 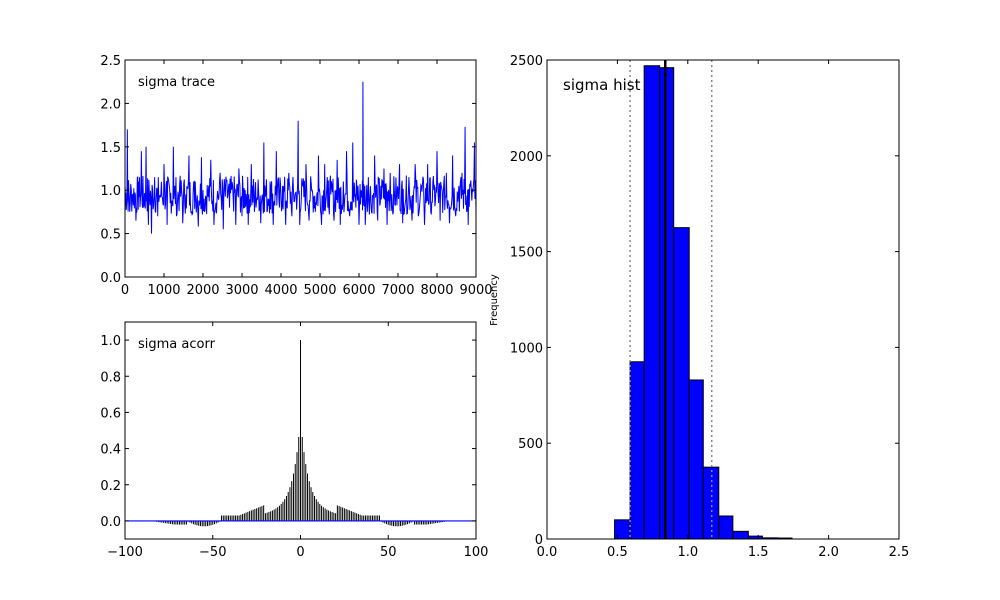 What do you see at coordinates (397, 290) in the screenshot?
I see `x-tick-label: 7000` at bounding box center [397, 290].